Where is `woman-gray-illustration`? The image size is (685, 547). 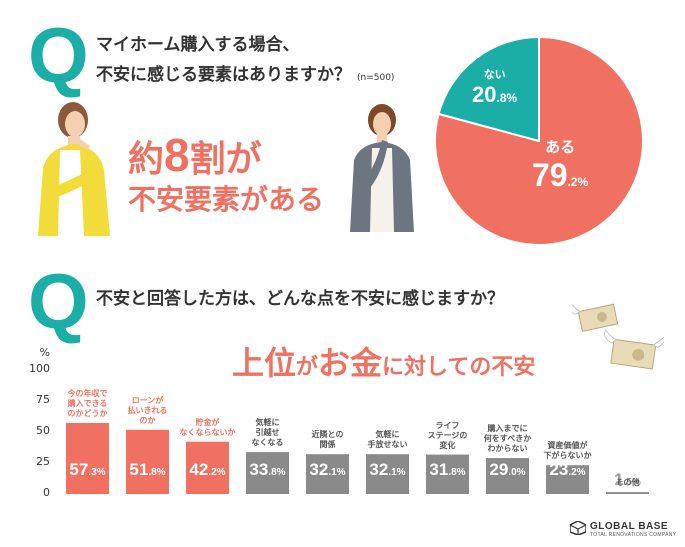
woman-gray-illustration is located at coordinates (382, 168).